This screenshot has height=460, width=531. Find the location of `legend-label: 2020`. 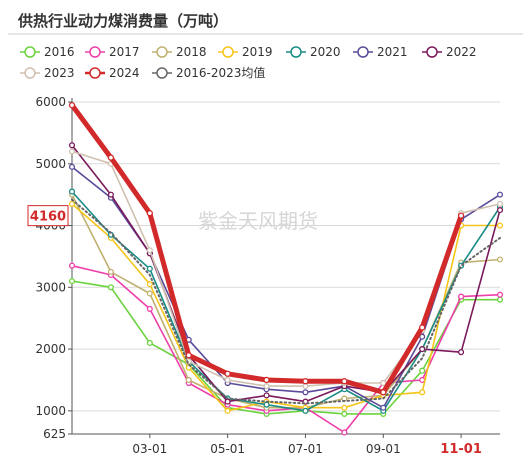

legend-label: 2020 is located at coordinates (325, 52).